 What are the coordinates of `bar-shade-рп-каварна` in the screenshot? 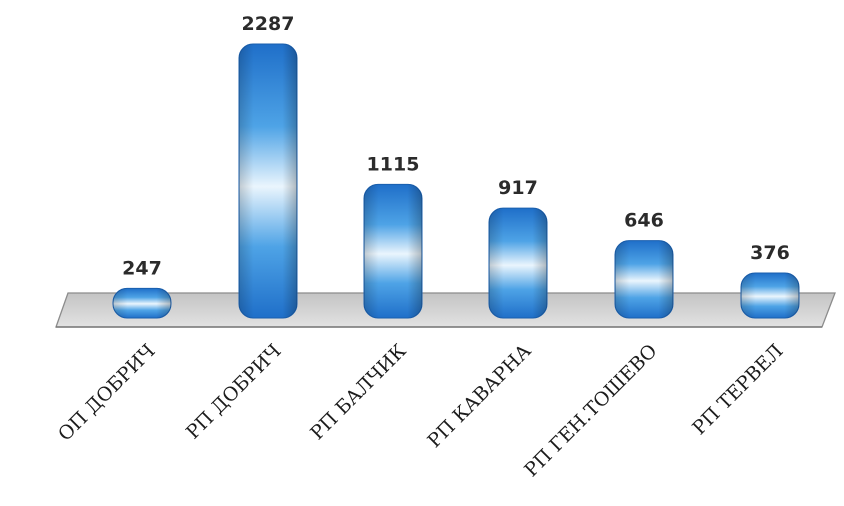 It's located at (518, 263).